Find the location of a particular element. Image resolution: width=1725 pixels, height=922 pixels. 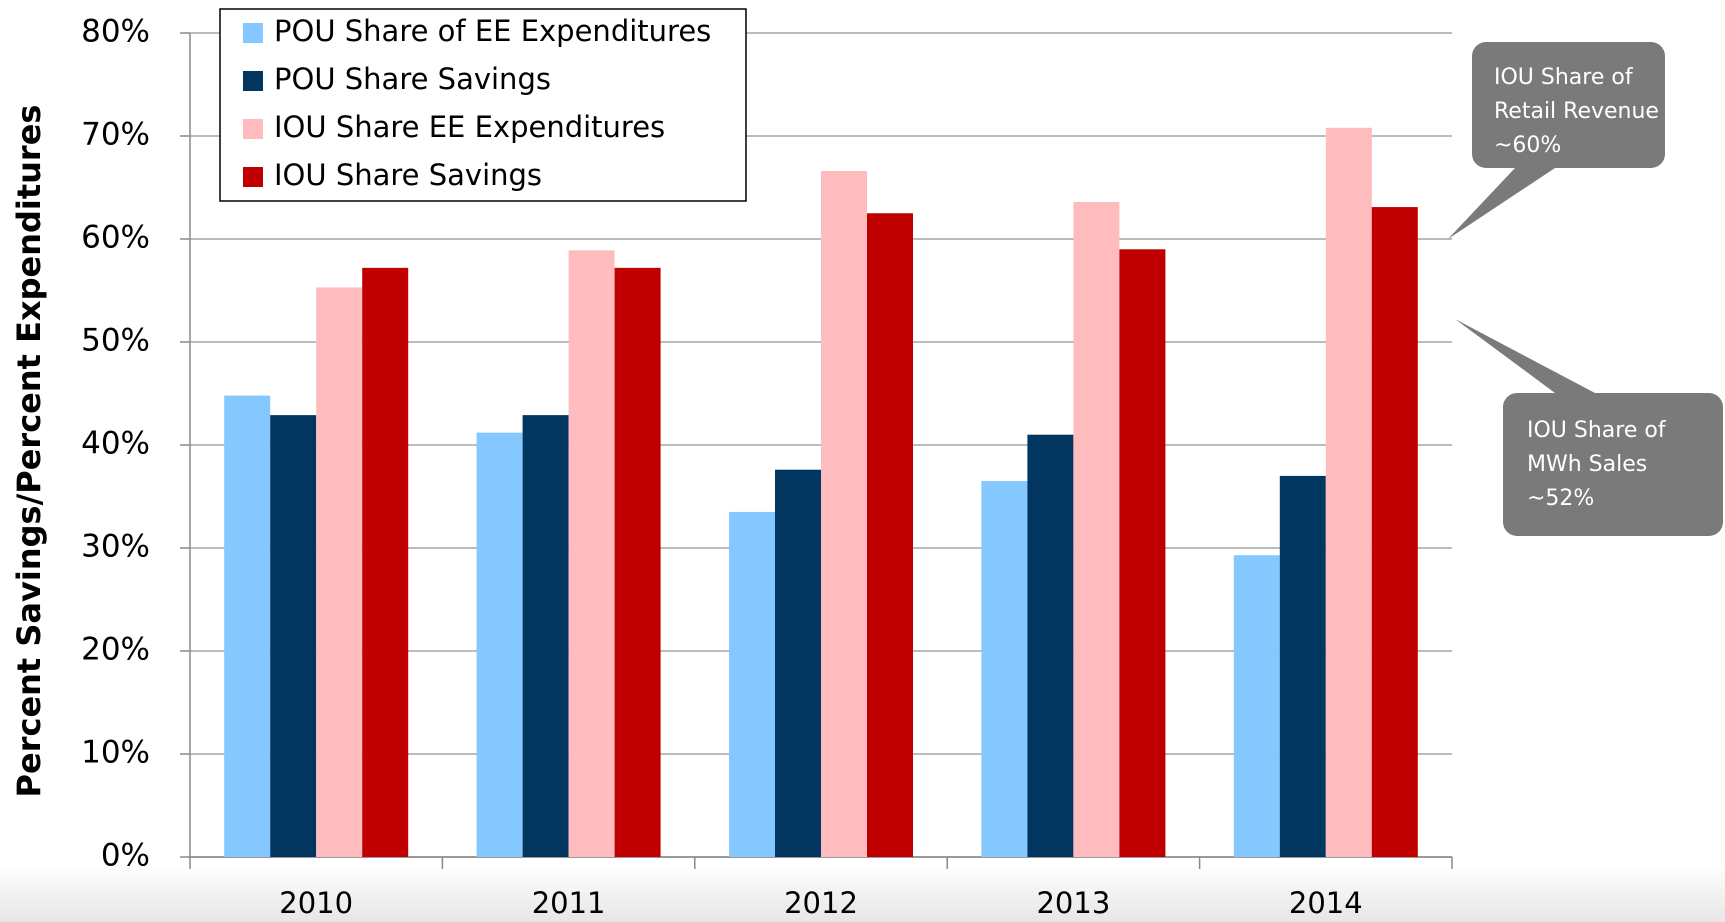

y-tick-label: 40% is located at coordinates (115, 444).